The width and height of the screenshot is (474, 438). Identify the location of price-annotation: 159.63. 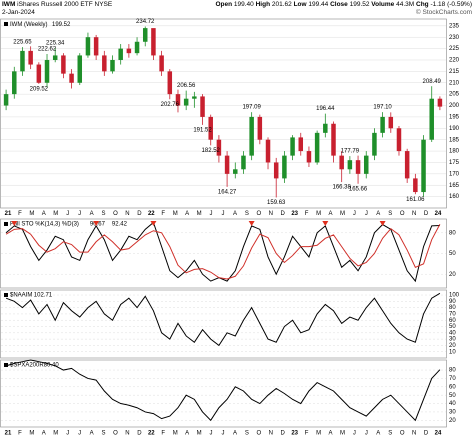
(276, 203).